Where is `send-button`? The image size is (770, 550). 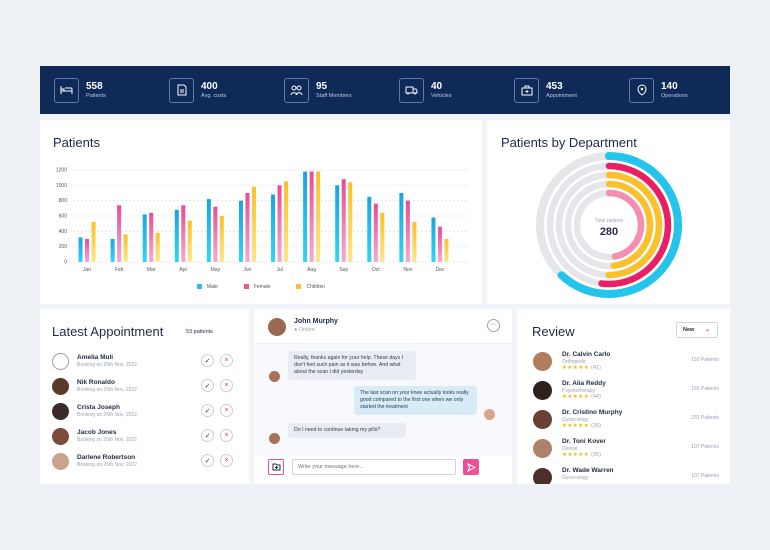 send-button is located at coordinates (471, 467).